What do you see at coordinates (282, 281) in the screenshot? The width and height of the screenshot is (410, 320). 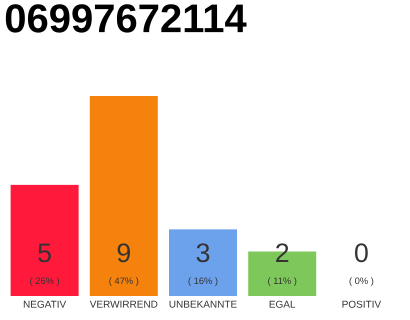 I see `annotation: ( 11% )` at bounding box center [282, 281].